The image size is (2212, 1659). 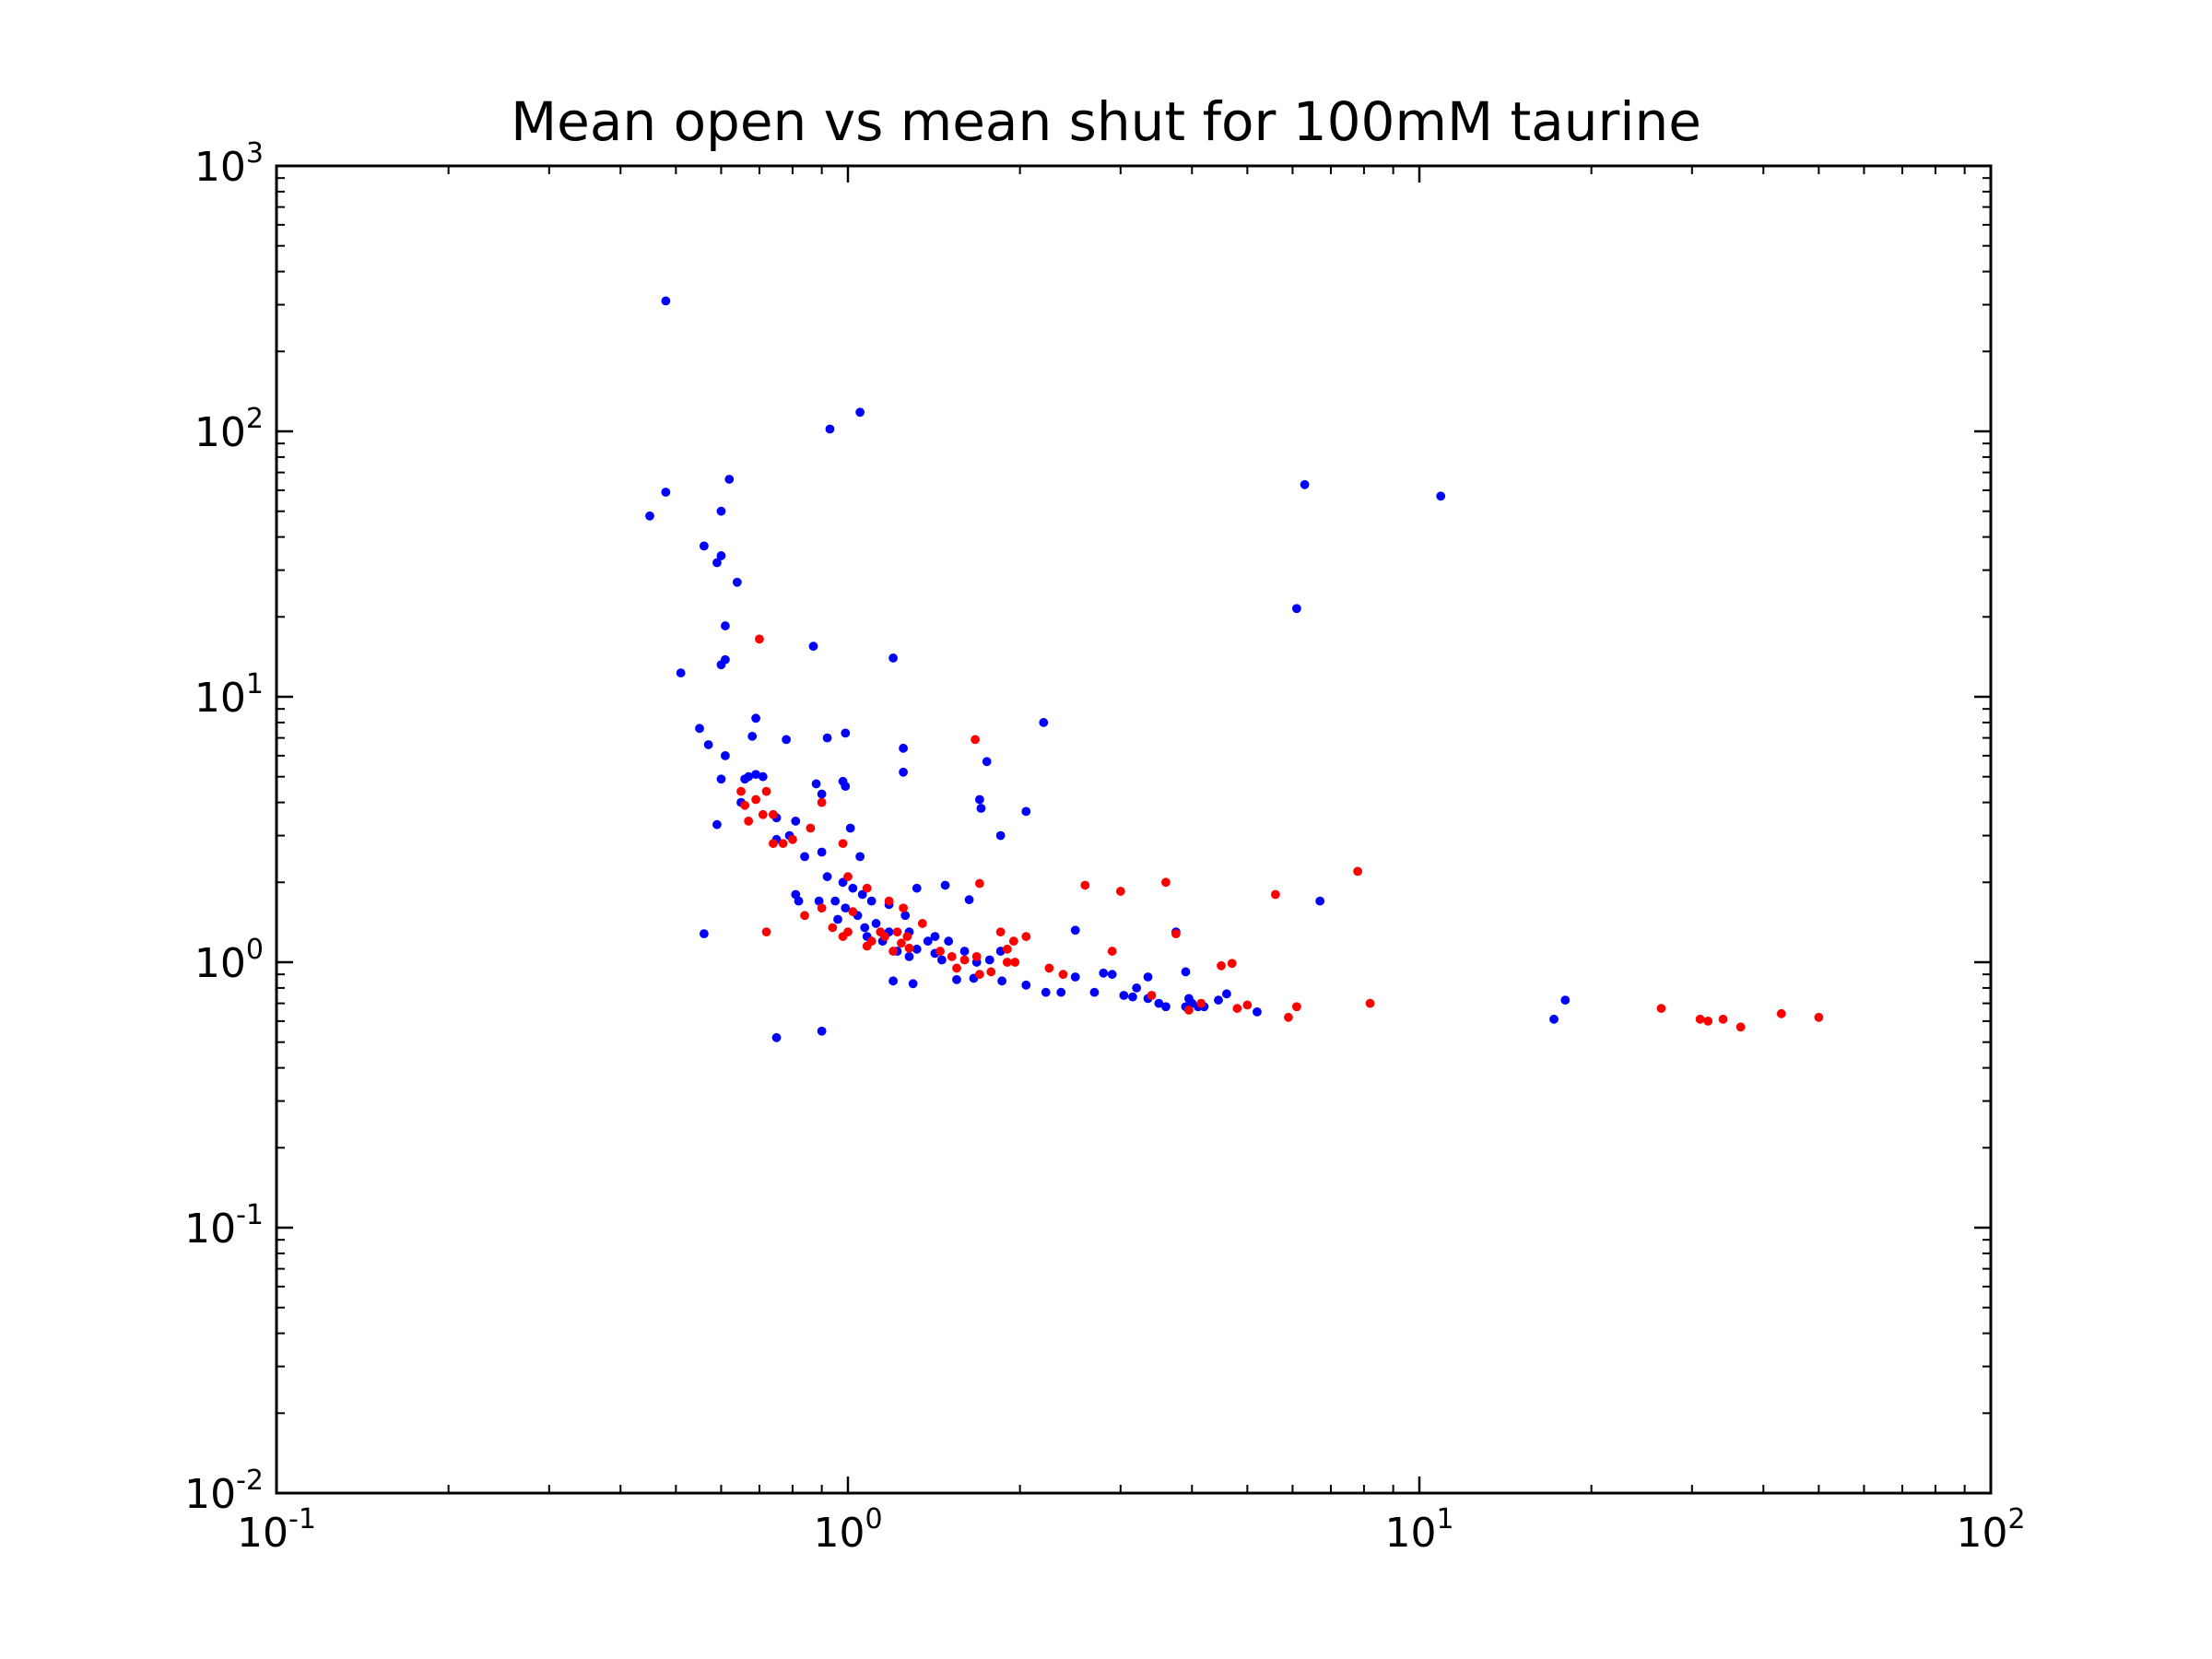 I want to click on x-tick-label: 10², so click(x=1990, y=1530).